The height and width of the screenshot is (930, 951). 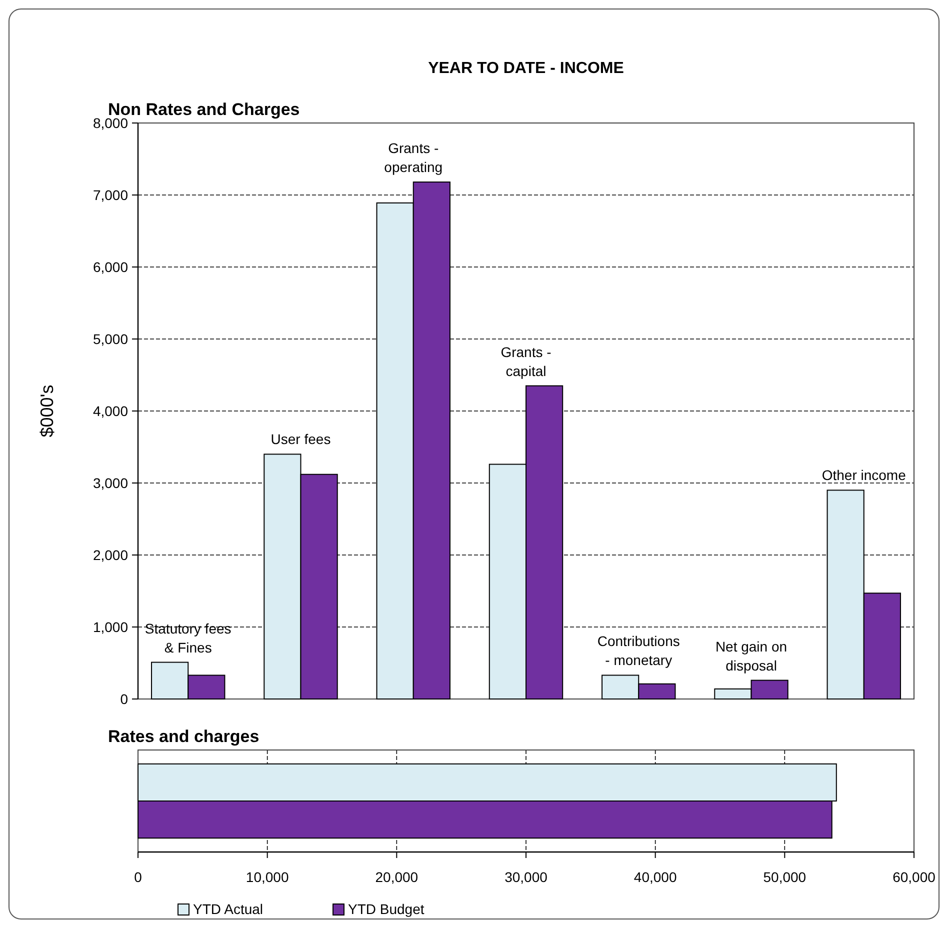 What do you see at coordinates (413, 158) in the screenshot?
I see `x-tick-label: Grants - operating` at bounding box center [413, 158].